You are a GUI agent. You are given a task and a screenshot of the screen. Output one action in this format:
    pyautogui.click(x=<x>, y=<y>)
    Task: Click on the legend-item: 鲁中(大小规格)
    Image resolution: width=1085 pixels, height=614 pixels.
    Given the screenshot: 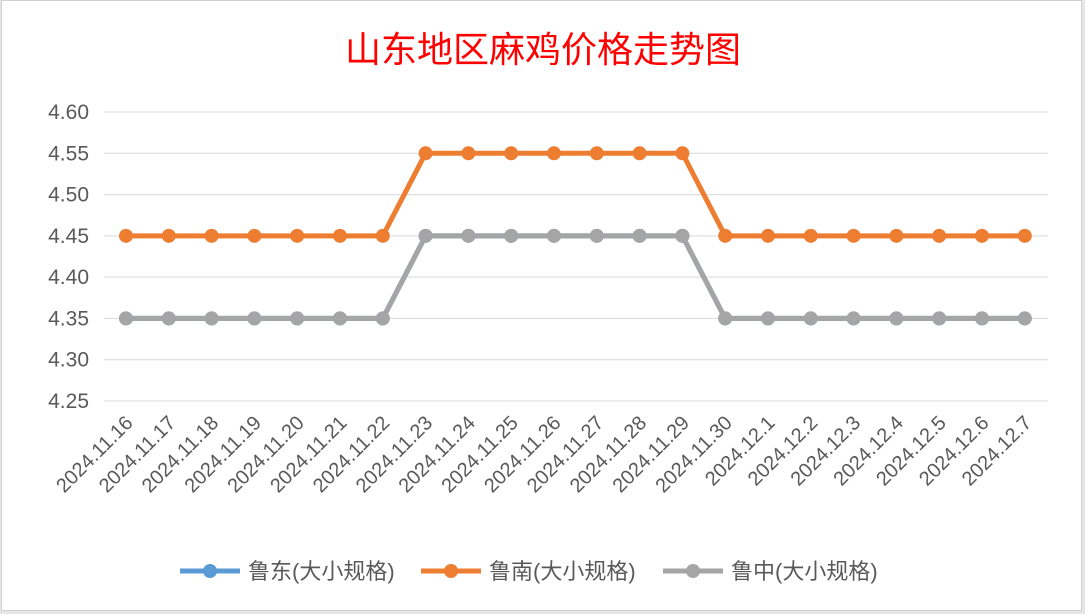 What is the action you would take?
    pyautogui.click(x=770, y=571)
    